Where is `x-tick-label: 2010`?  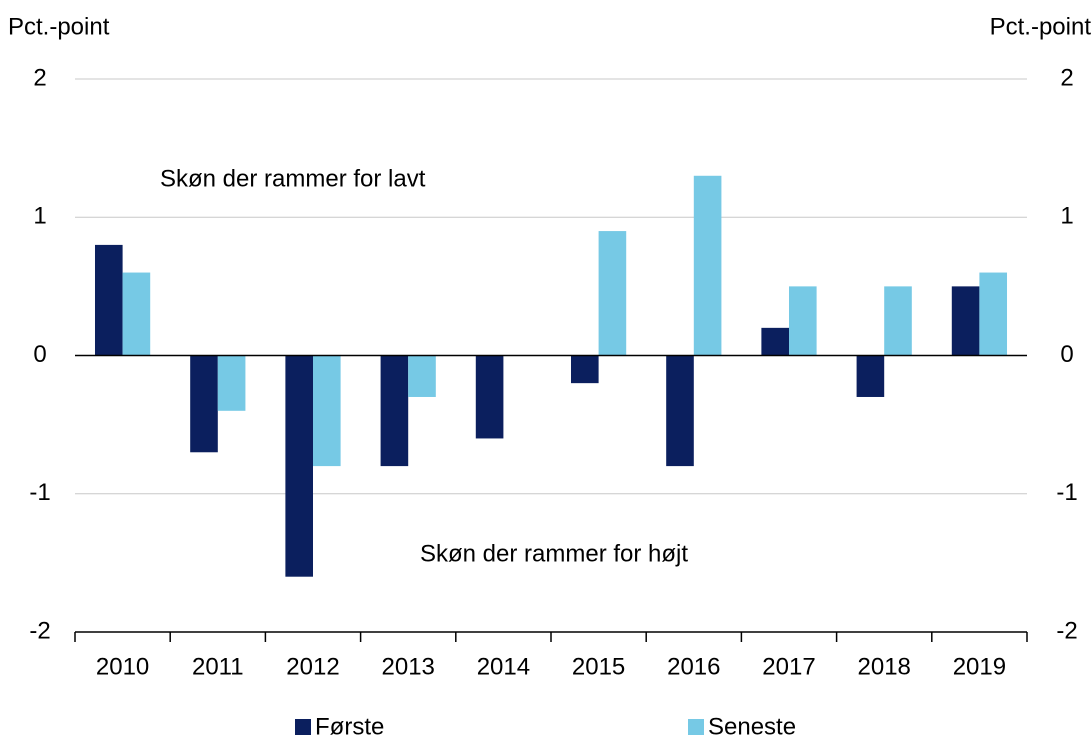 x-tick-label: 2010 is located at coordinates (122, 666).